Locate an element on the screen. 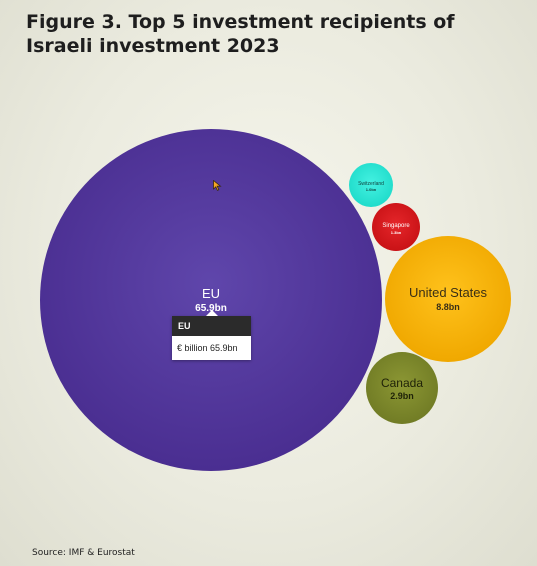 This screenshot has width=537, height=566. chart-tooltip: EU € billion 65.9bn is located at coordinates (211, 335).